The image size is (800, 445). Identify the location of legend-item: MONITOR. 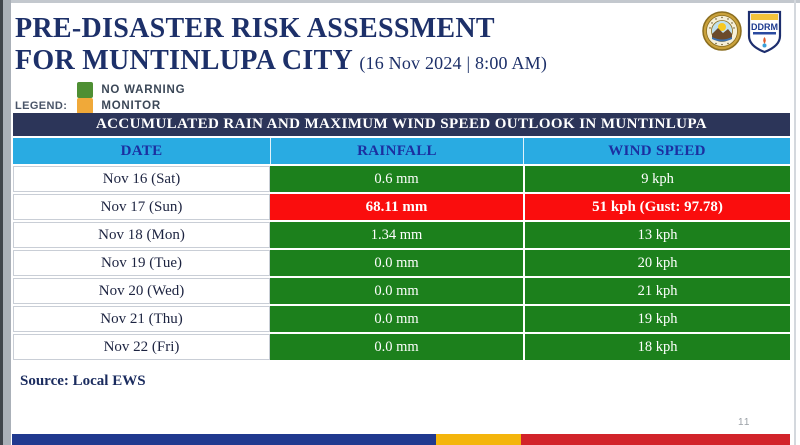
(131, 106).